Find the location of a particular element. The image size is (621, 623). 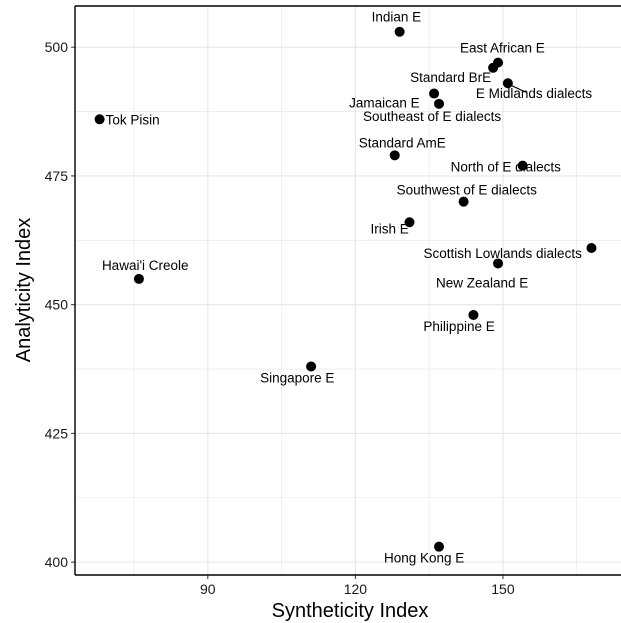

point-label: Hong Kong E is located at coordinates (424, 558).